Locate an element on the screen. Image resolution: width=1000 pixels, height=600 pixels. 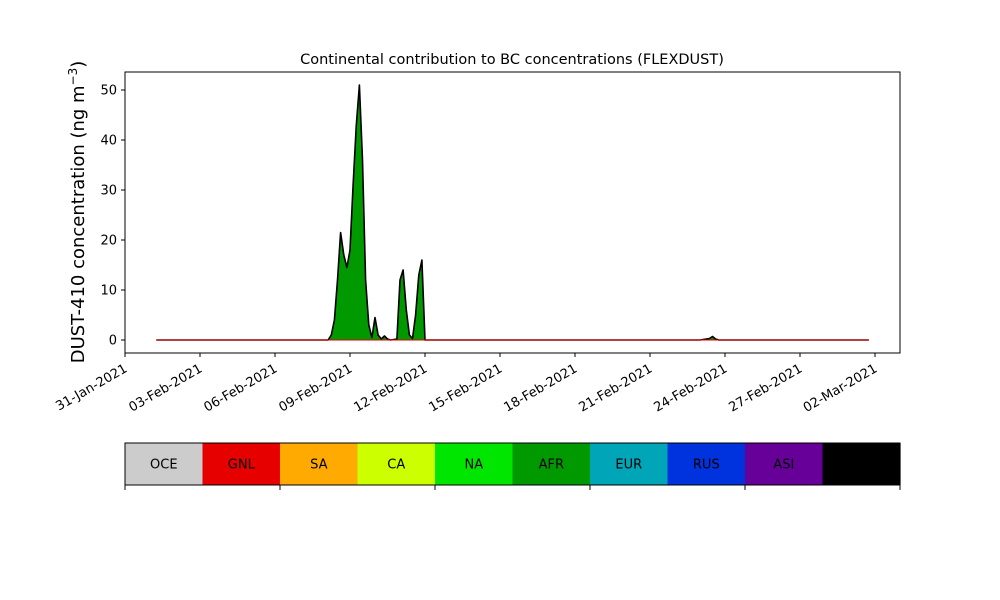
legend-swatch-rus is located at coordinates (706, 464).